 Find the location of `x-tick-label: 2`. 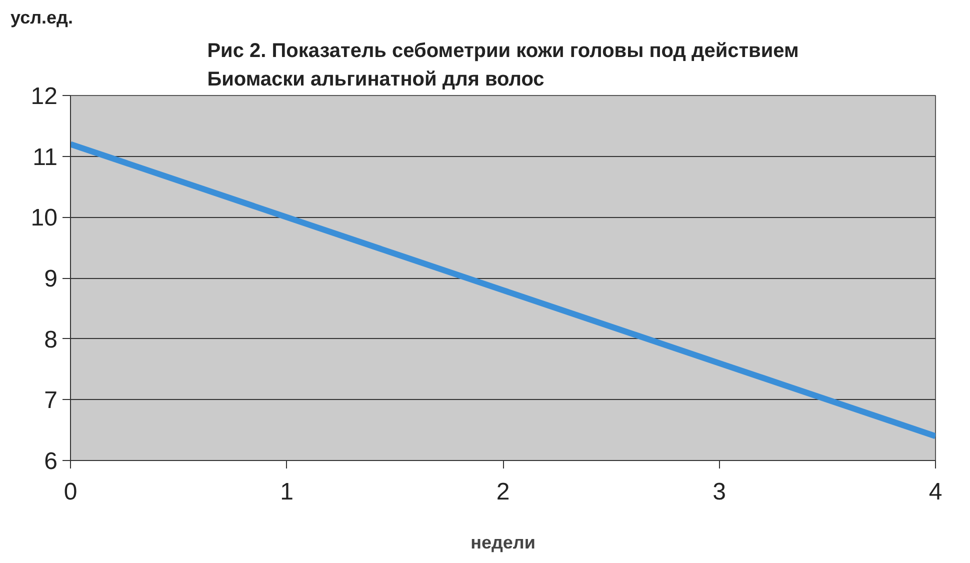

x-tick-label: 2 is located at coordinates (503, 492).